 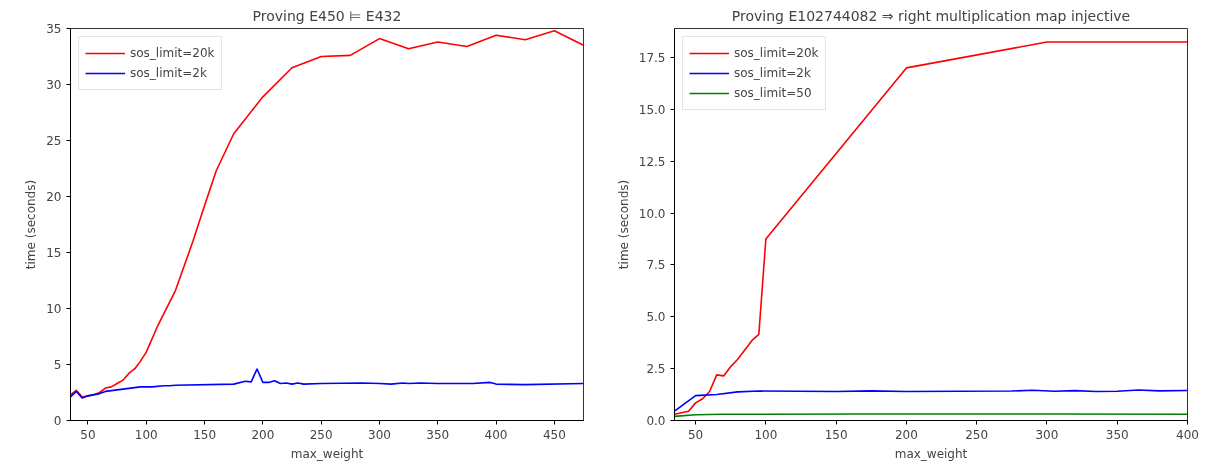 What do you see at coordinates (54, 29) in the screenshot?
I see `y-tick-label: 35` at bounding box center [54, 29].